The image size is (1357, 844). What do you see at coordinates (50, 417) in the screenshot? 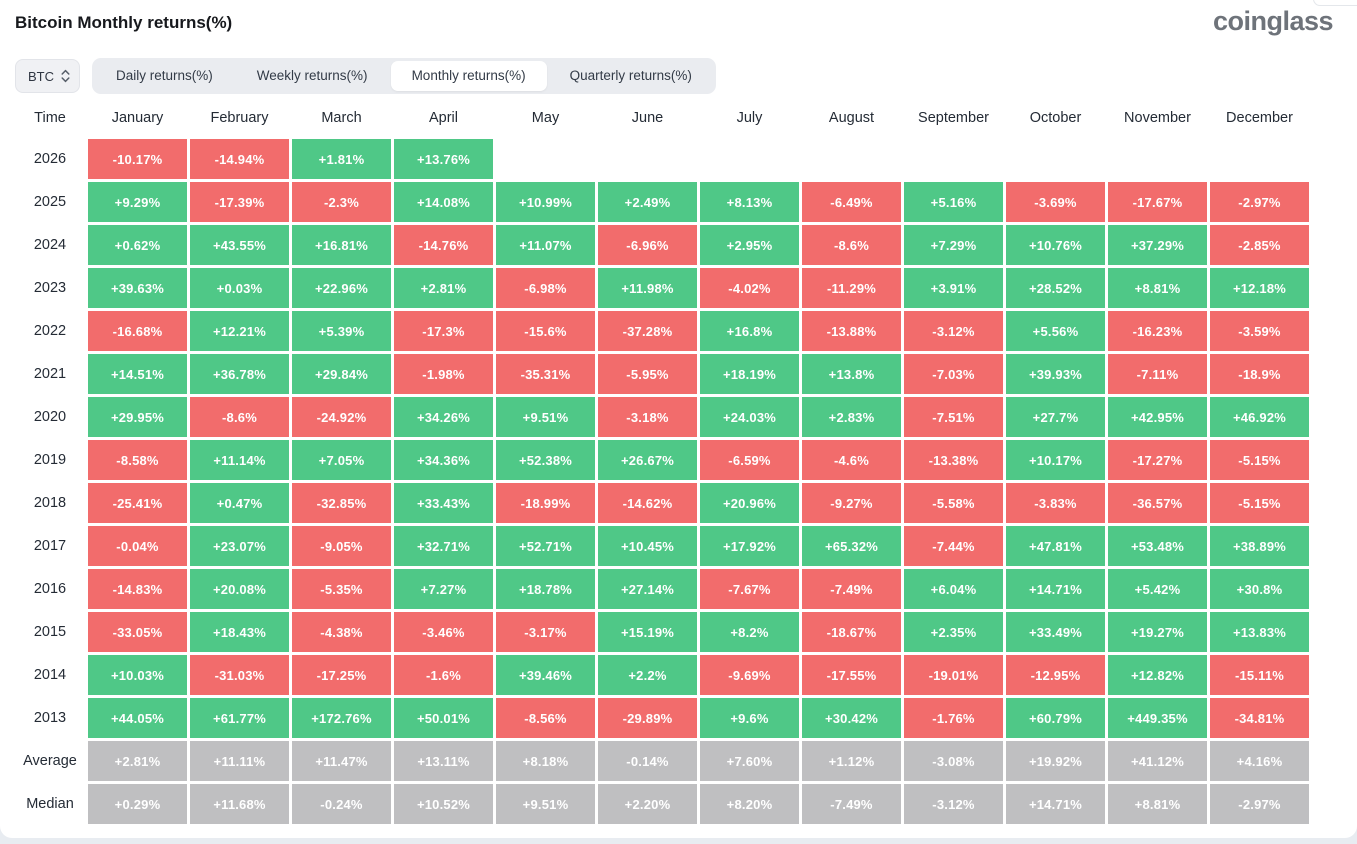
I see `row-label: 2020` at bounding box center [50, 417].